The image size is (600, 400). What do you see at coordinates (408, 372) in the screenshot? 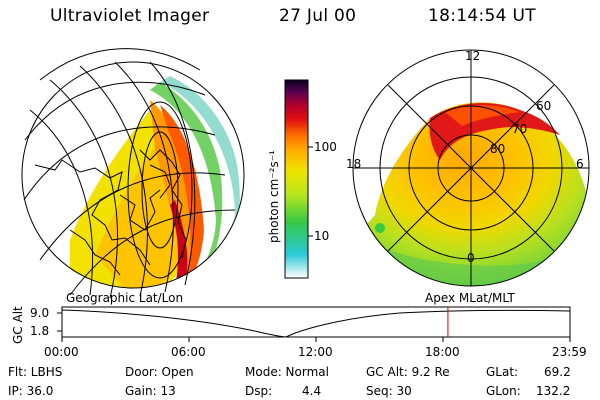
I see `info-gc-alt: GC Alt: 9.2 Re` at bounding box center [408, 372].